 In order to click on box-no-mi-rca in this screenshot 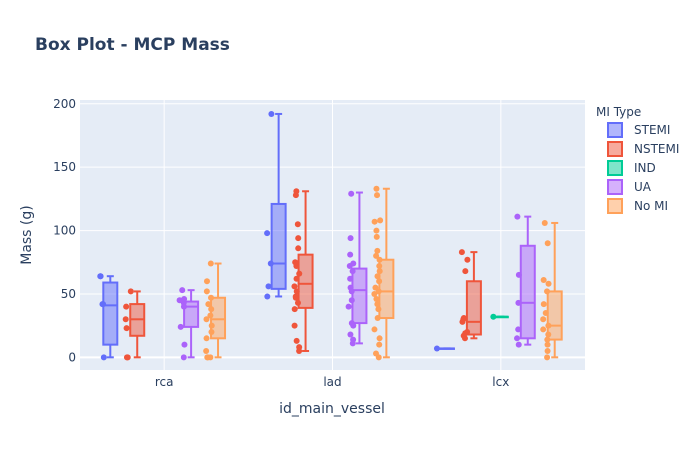, I will do `click(215, 310)`.